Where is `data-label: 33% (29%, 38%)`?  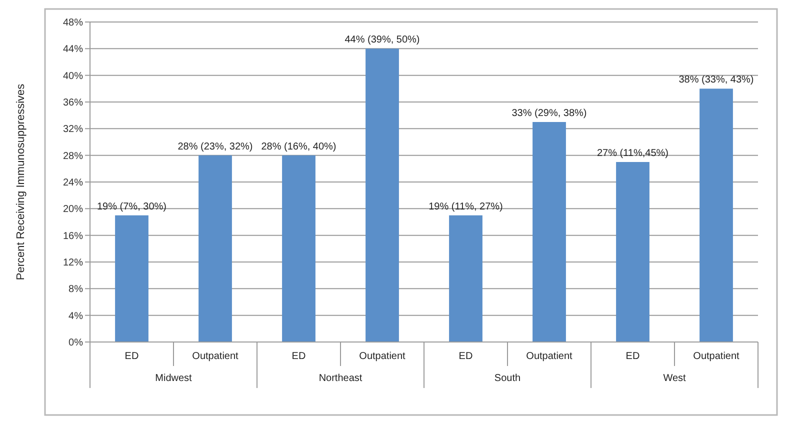
data-label: 33% (29%, 38%) is located at coordinates (549, 113).